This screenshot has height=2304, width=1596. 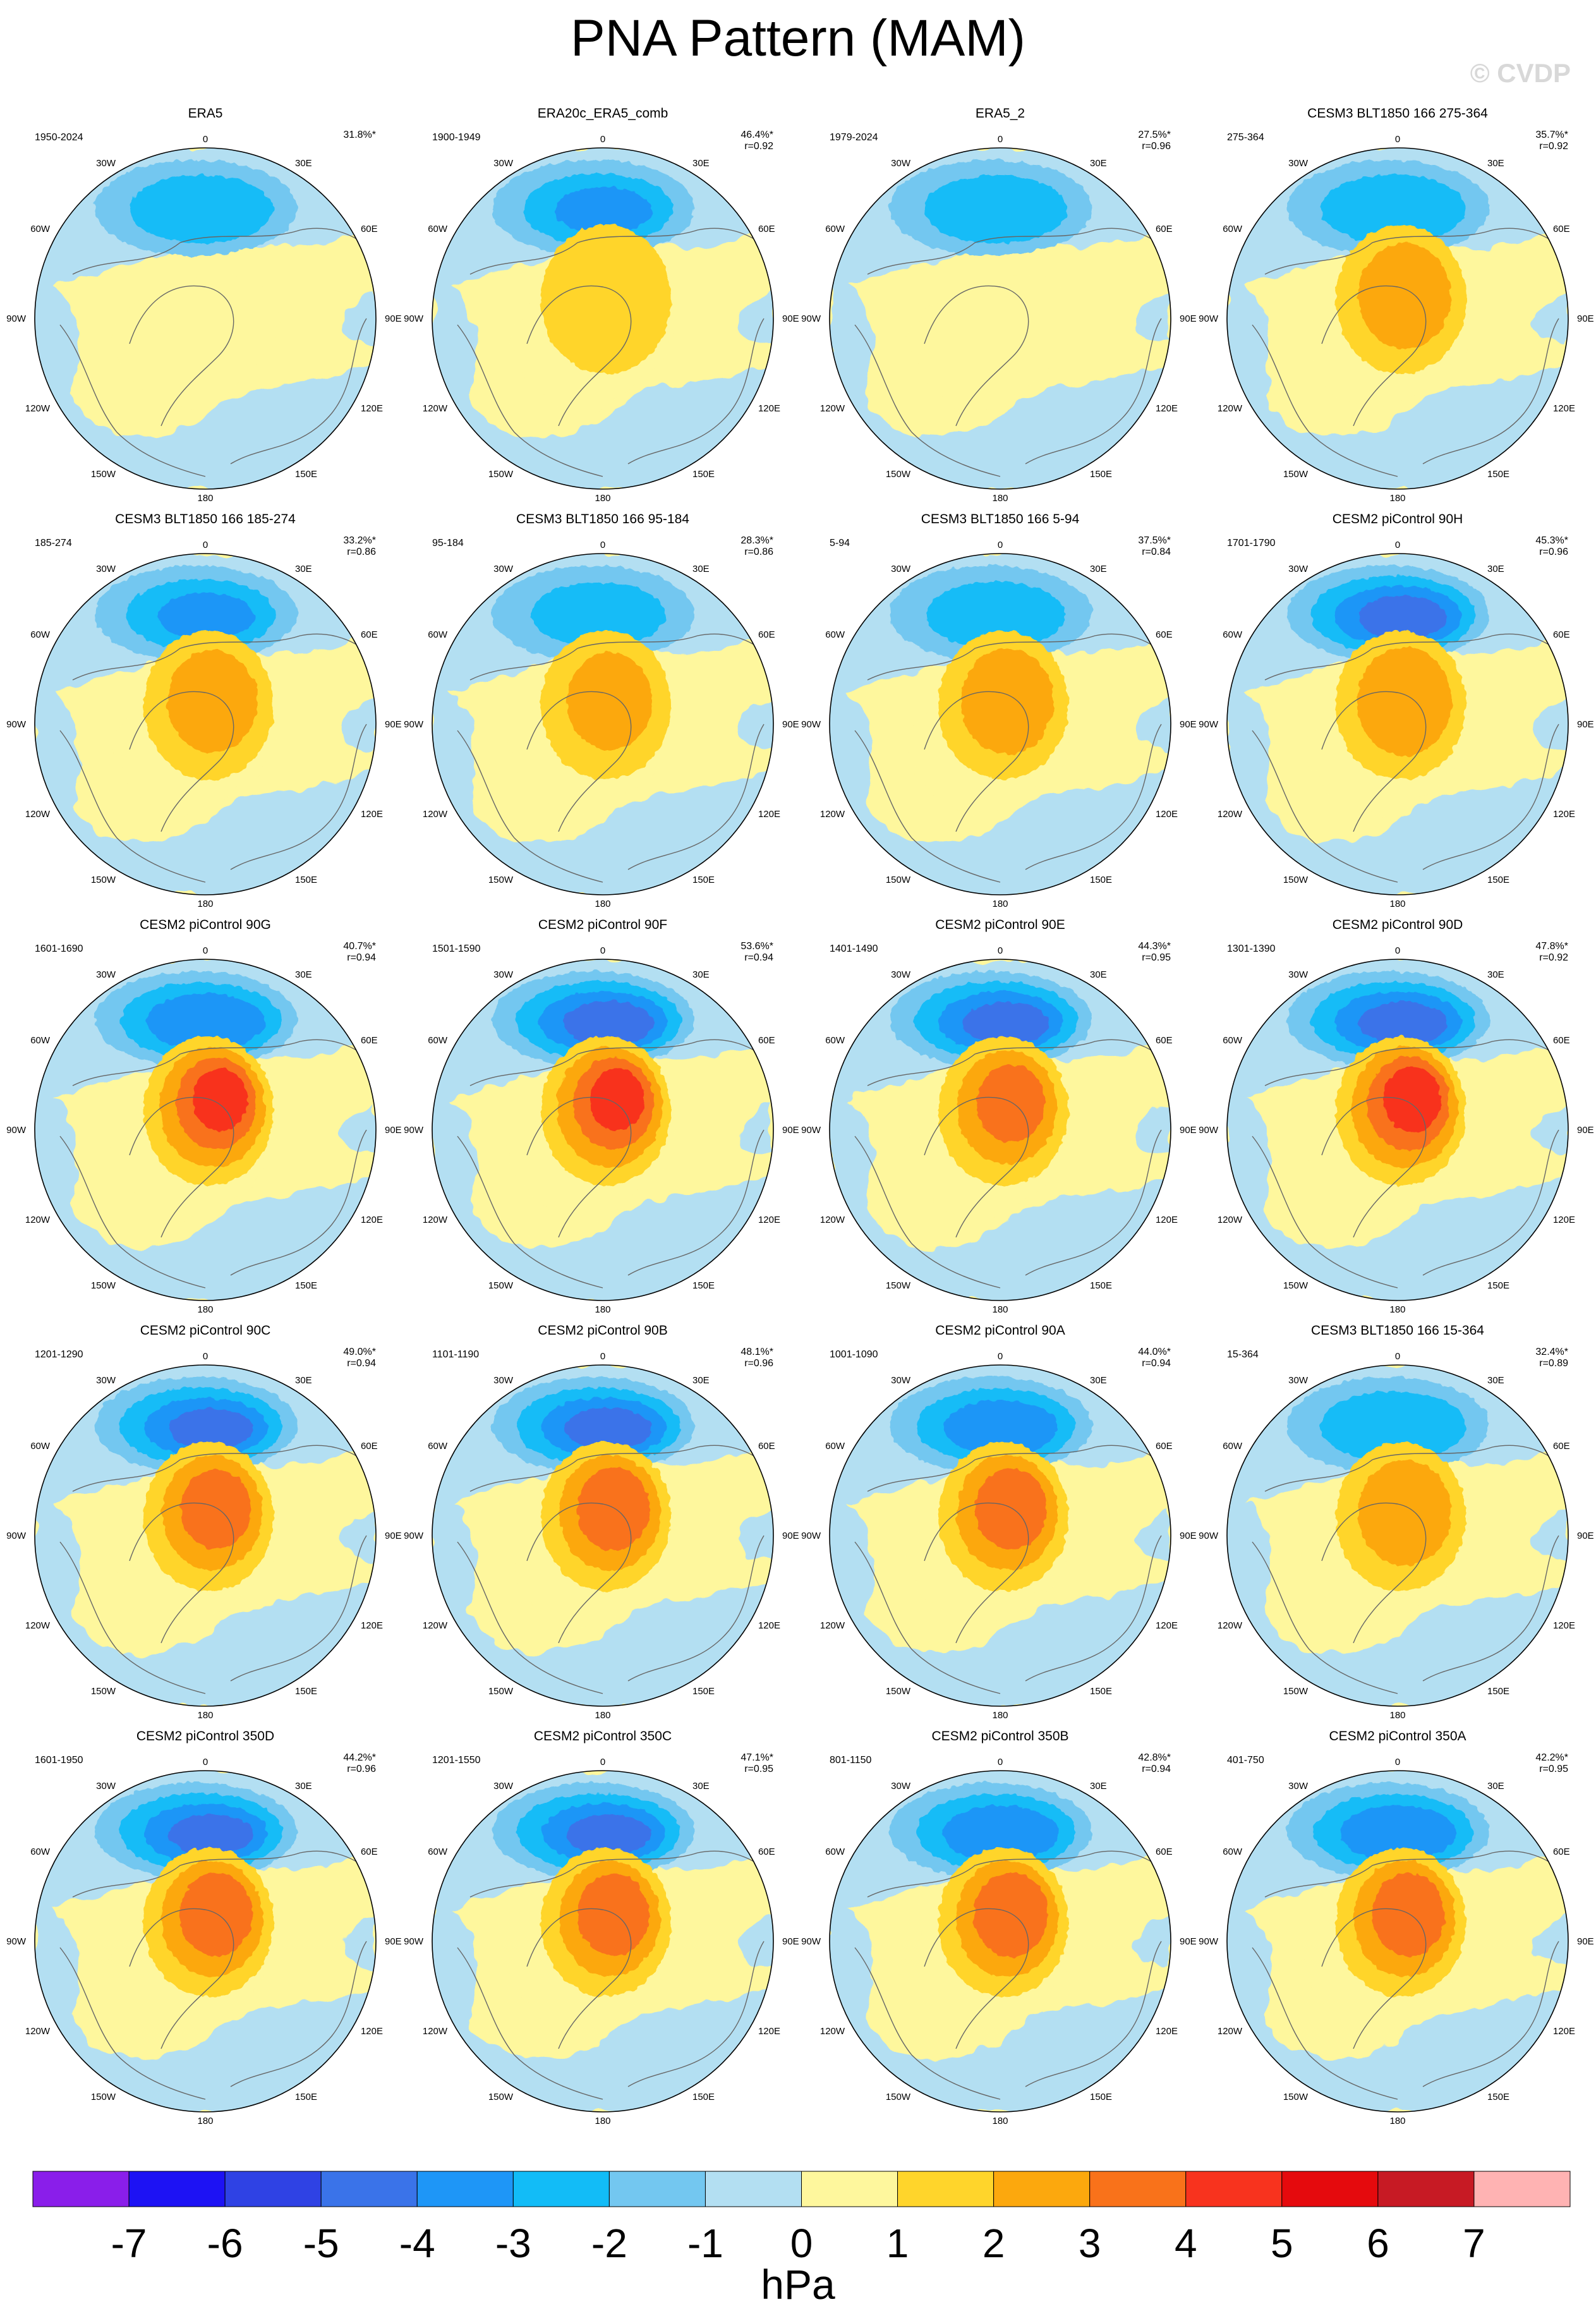 I want to click on panel-variance-pct: 44.0%*, so click(x=1154, y=1352).